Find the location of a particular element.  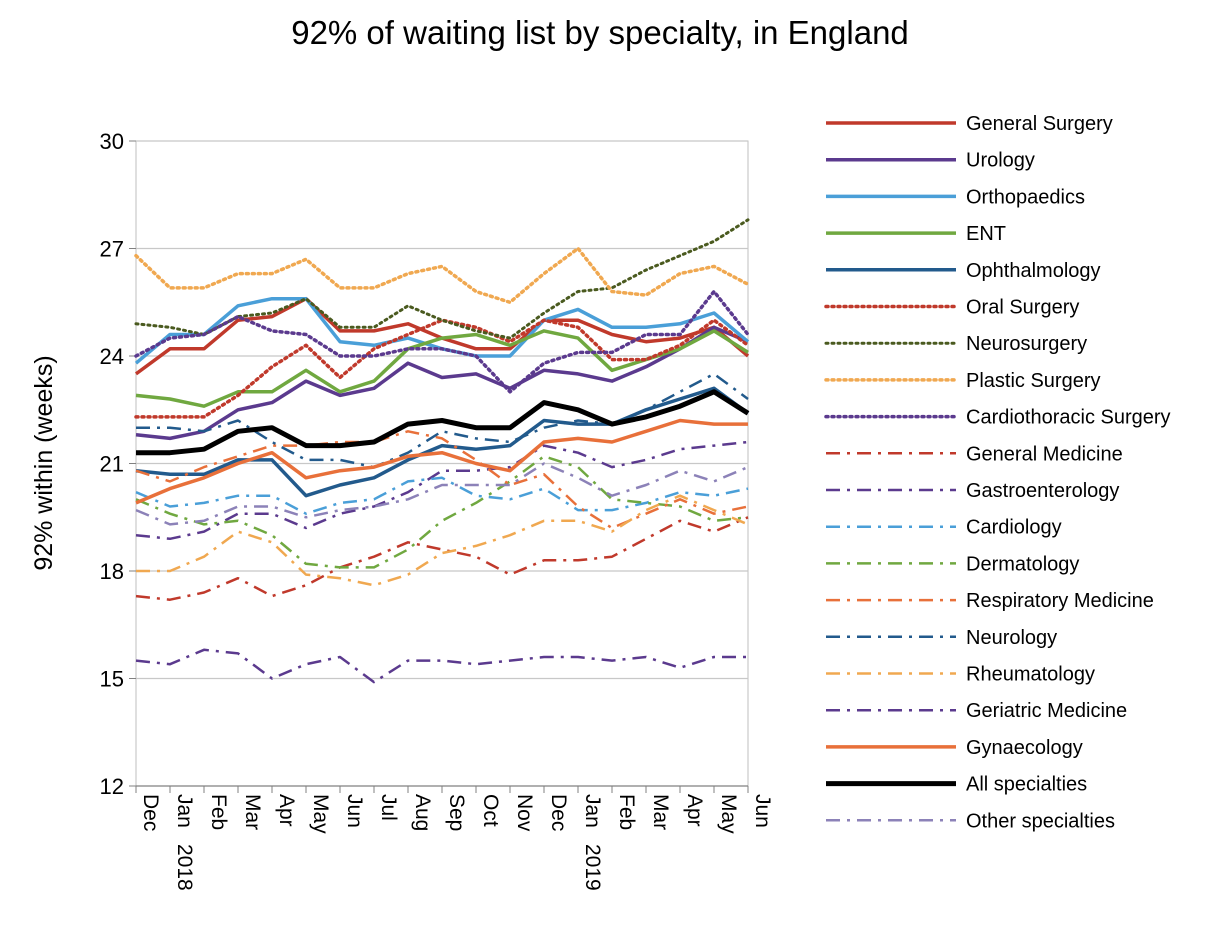

y-tick-label: 15 is located at coordinates (112, 679).